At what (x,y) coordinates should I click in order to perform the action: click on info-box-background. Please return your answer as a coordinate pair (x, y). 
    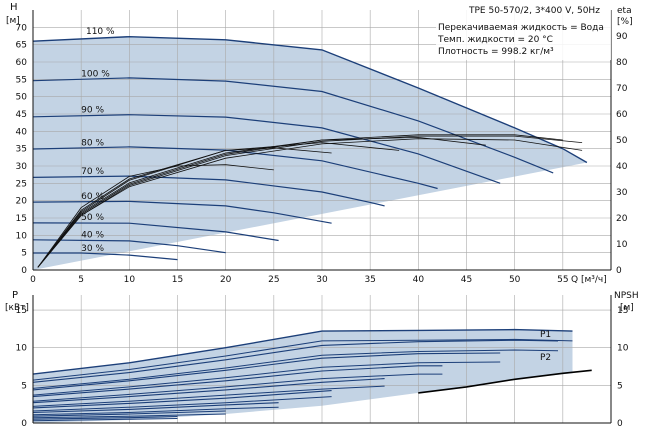
    Looking at the image, I should click on (523, 31).